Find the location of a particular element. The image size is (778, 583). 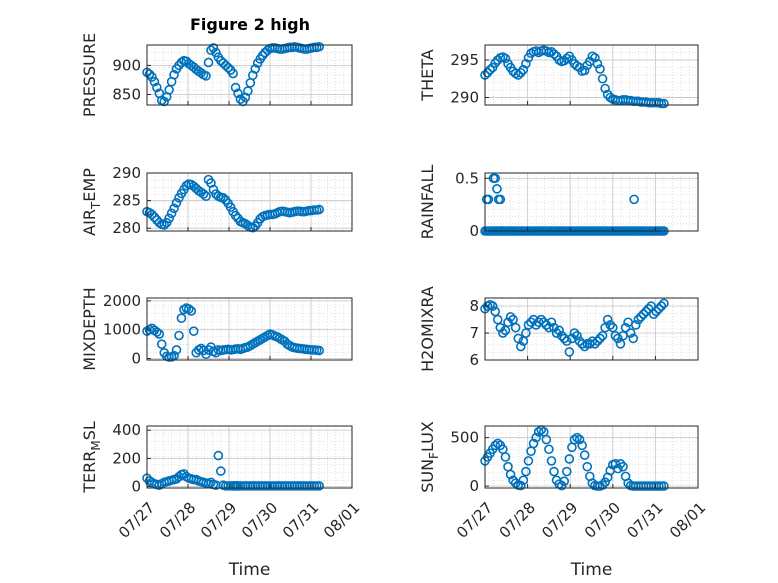

y-axis-label: H2OMIXRA is located at coordinates (427, 329).